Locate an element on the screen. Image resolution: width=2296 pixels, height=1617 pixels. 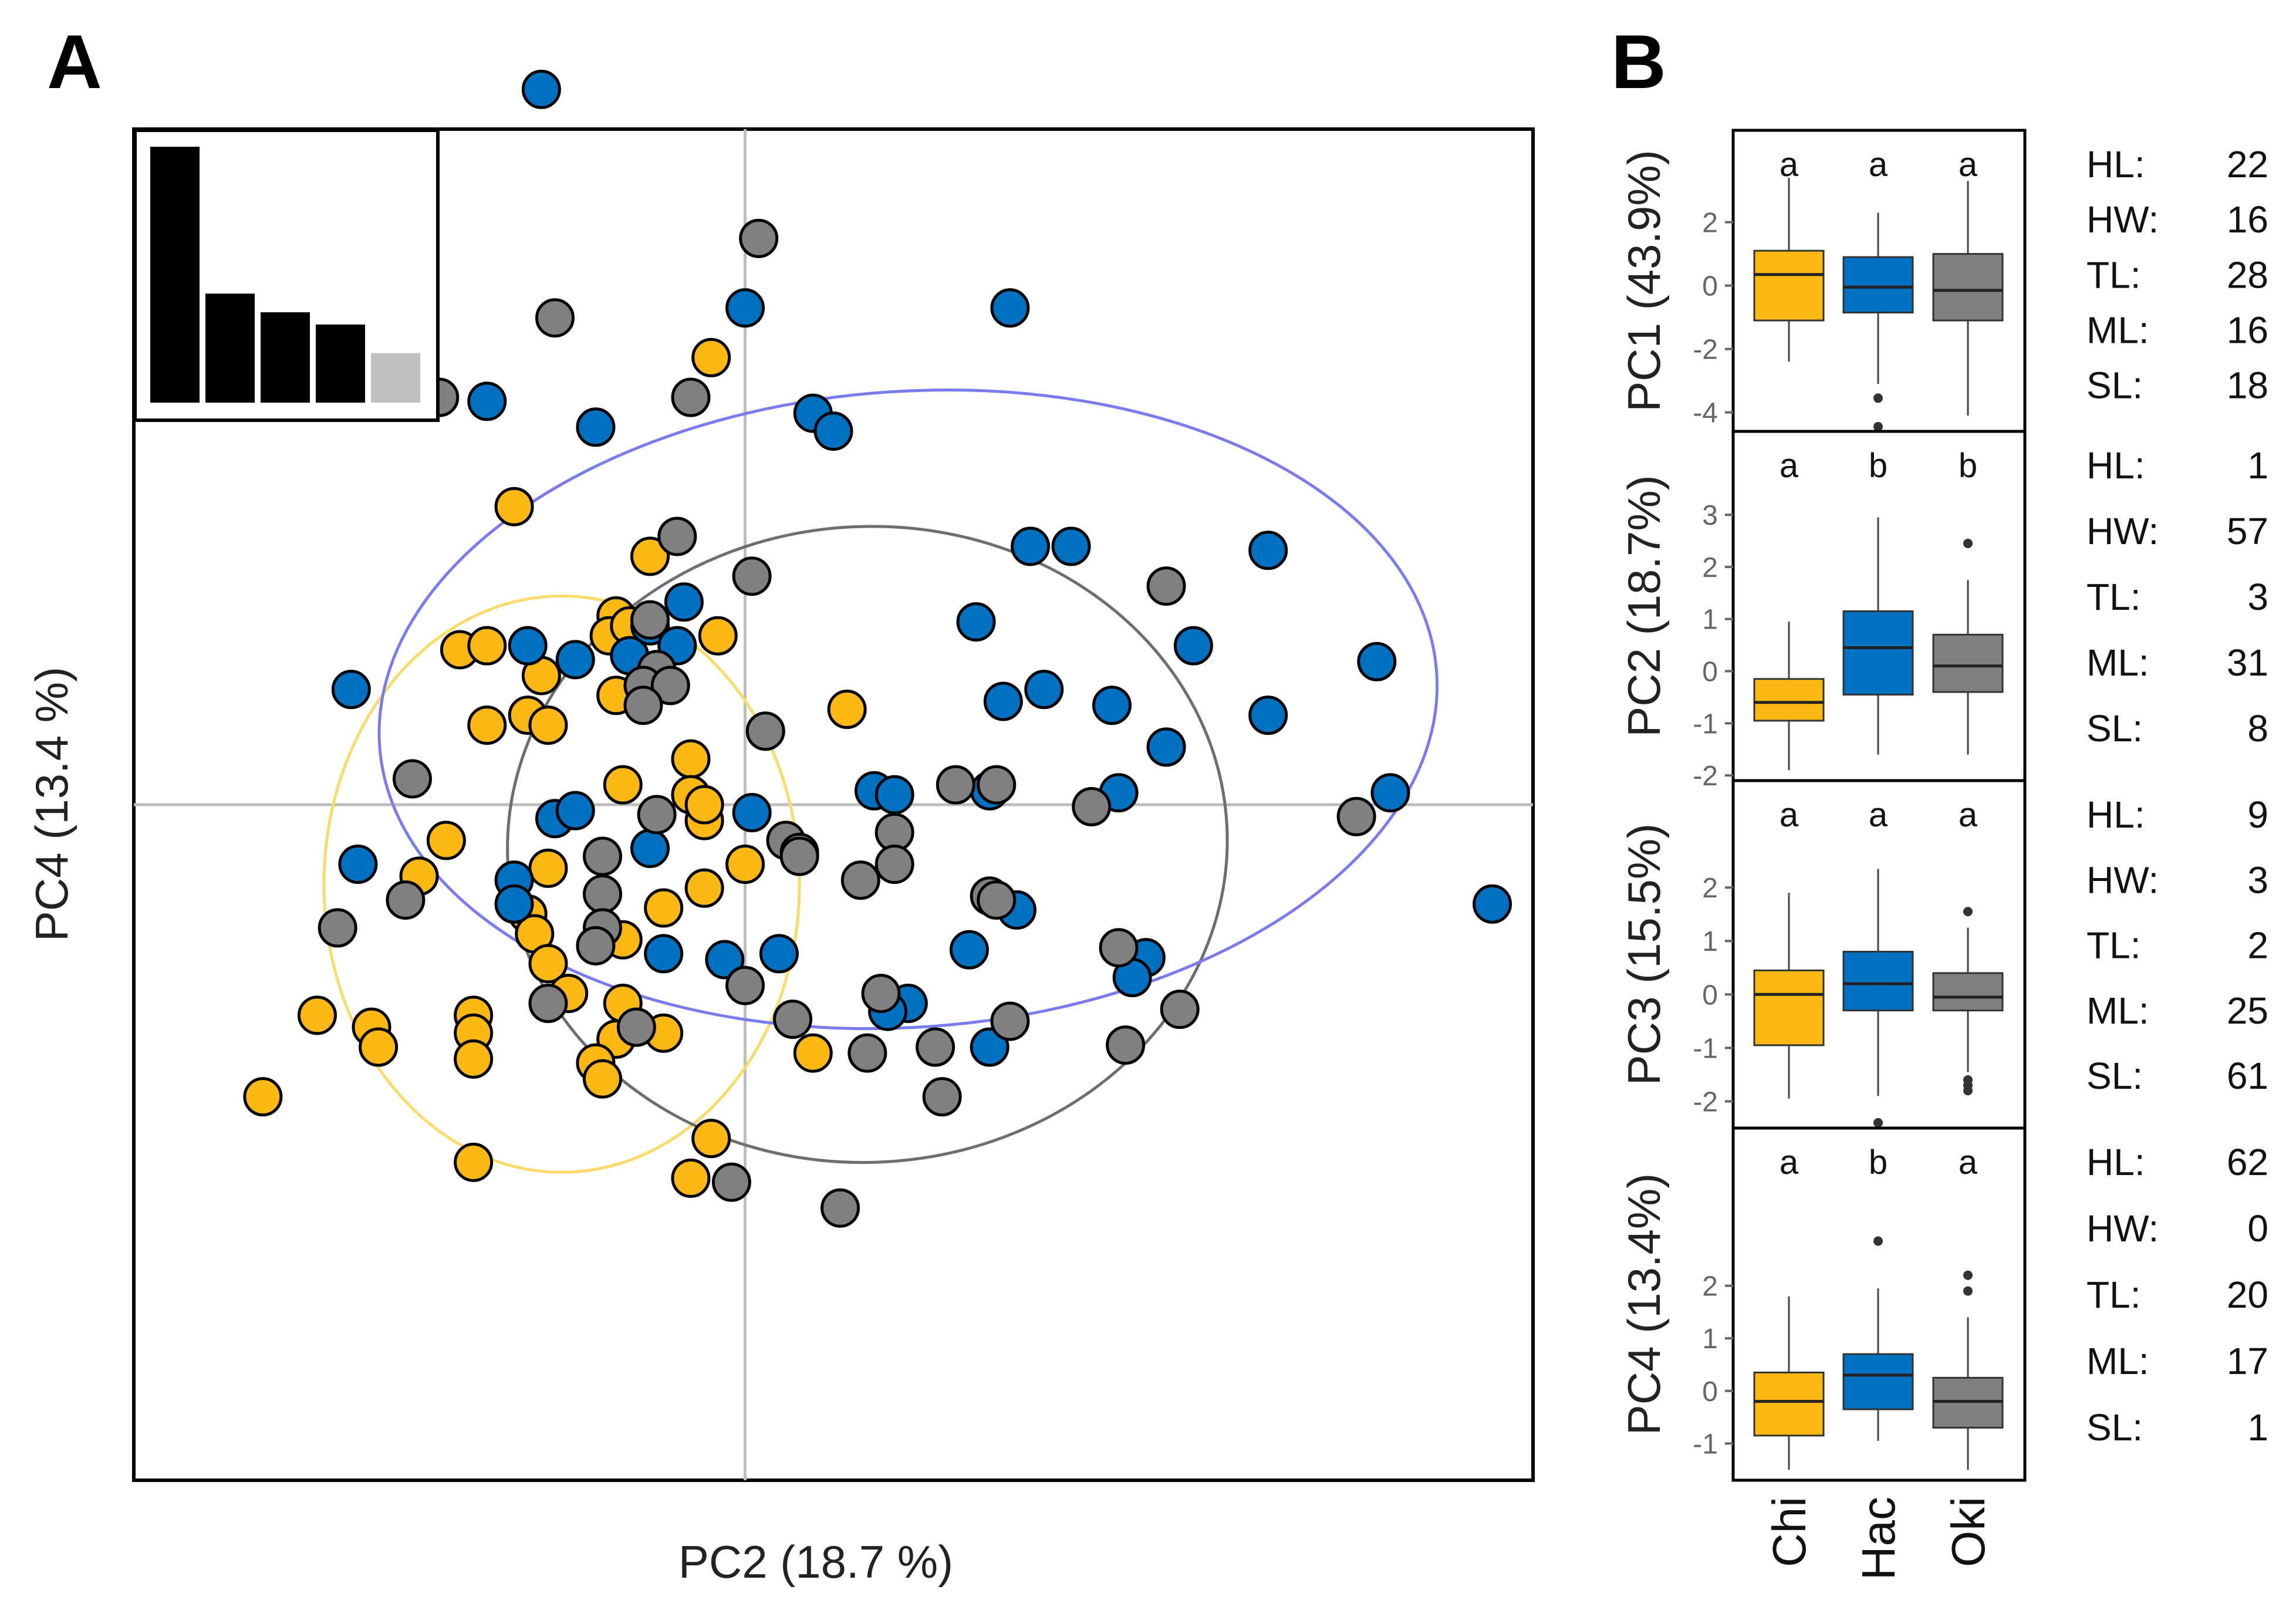
boxplot-y-axis-title: PC3 (15.5%) is located at coordinates (1644, 954).